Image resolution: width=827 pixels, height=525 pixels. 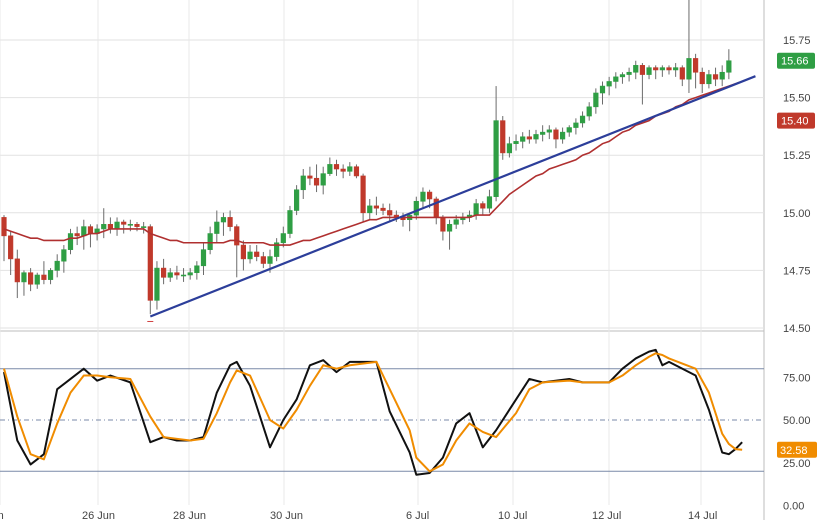 I want to click on osc-value-badge-bg, so click(x=797, y=449).